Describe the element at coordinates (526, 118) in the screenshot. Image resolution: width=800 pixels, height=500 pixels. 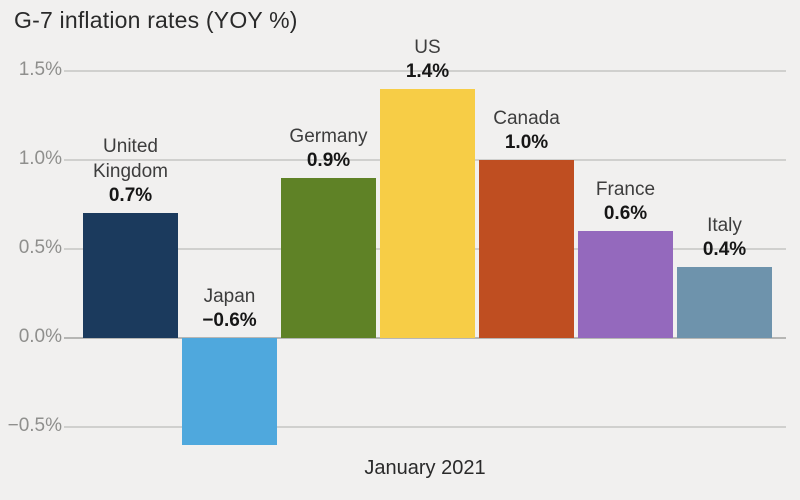
I see `bar-category-label: Canada` at that location.